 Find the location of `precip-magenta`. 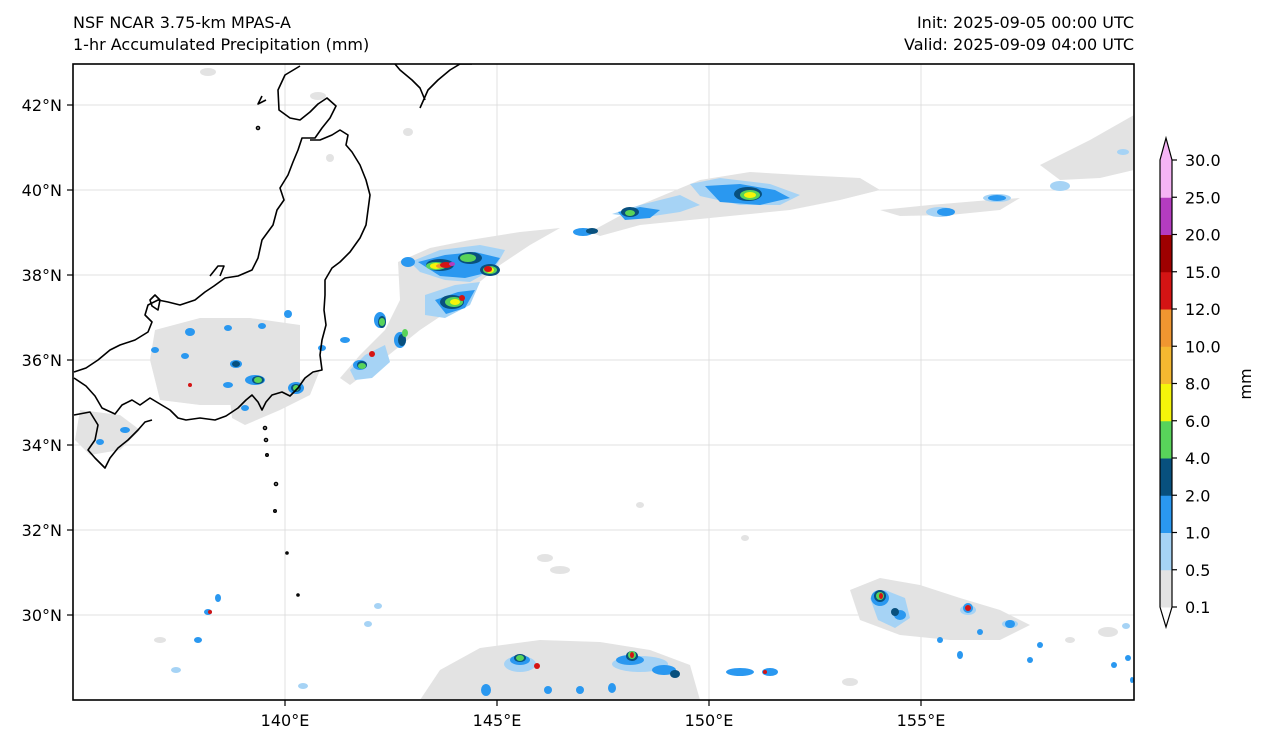

precip-magenta is located at coordinates (452, 264).